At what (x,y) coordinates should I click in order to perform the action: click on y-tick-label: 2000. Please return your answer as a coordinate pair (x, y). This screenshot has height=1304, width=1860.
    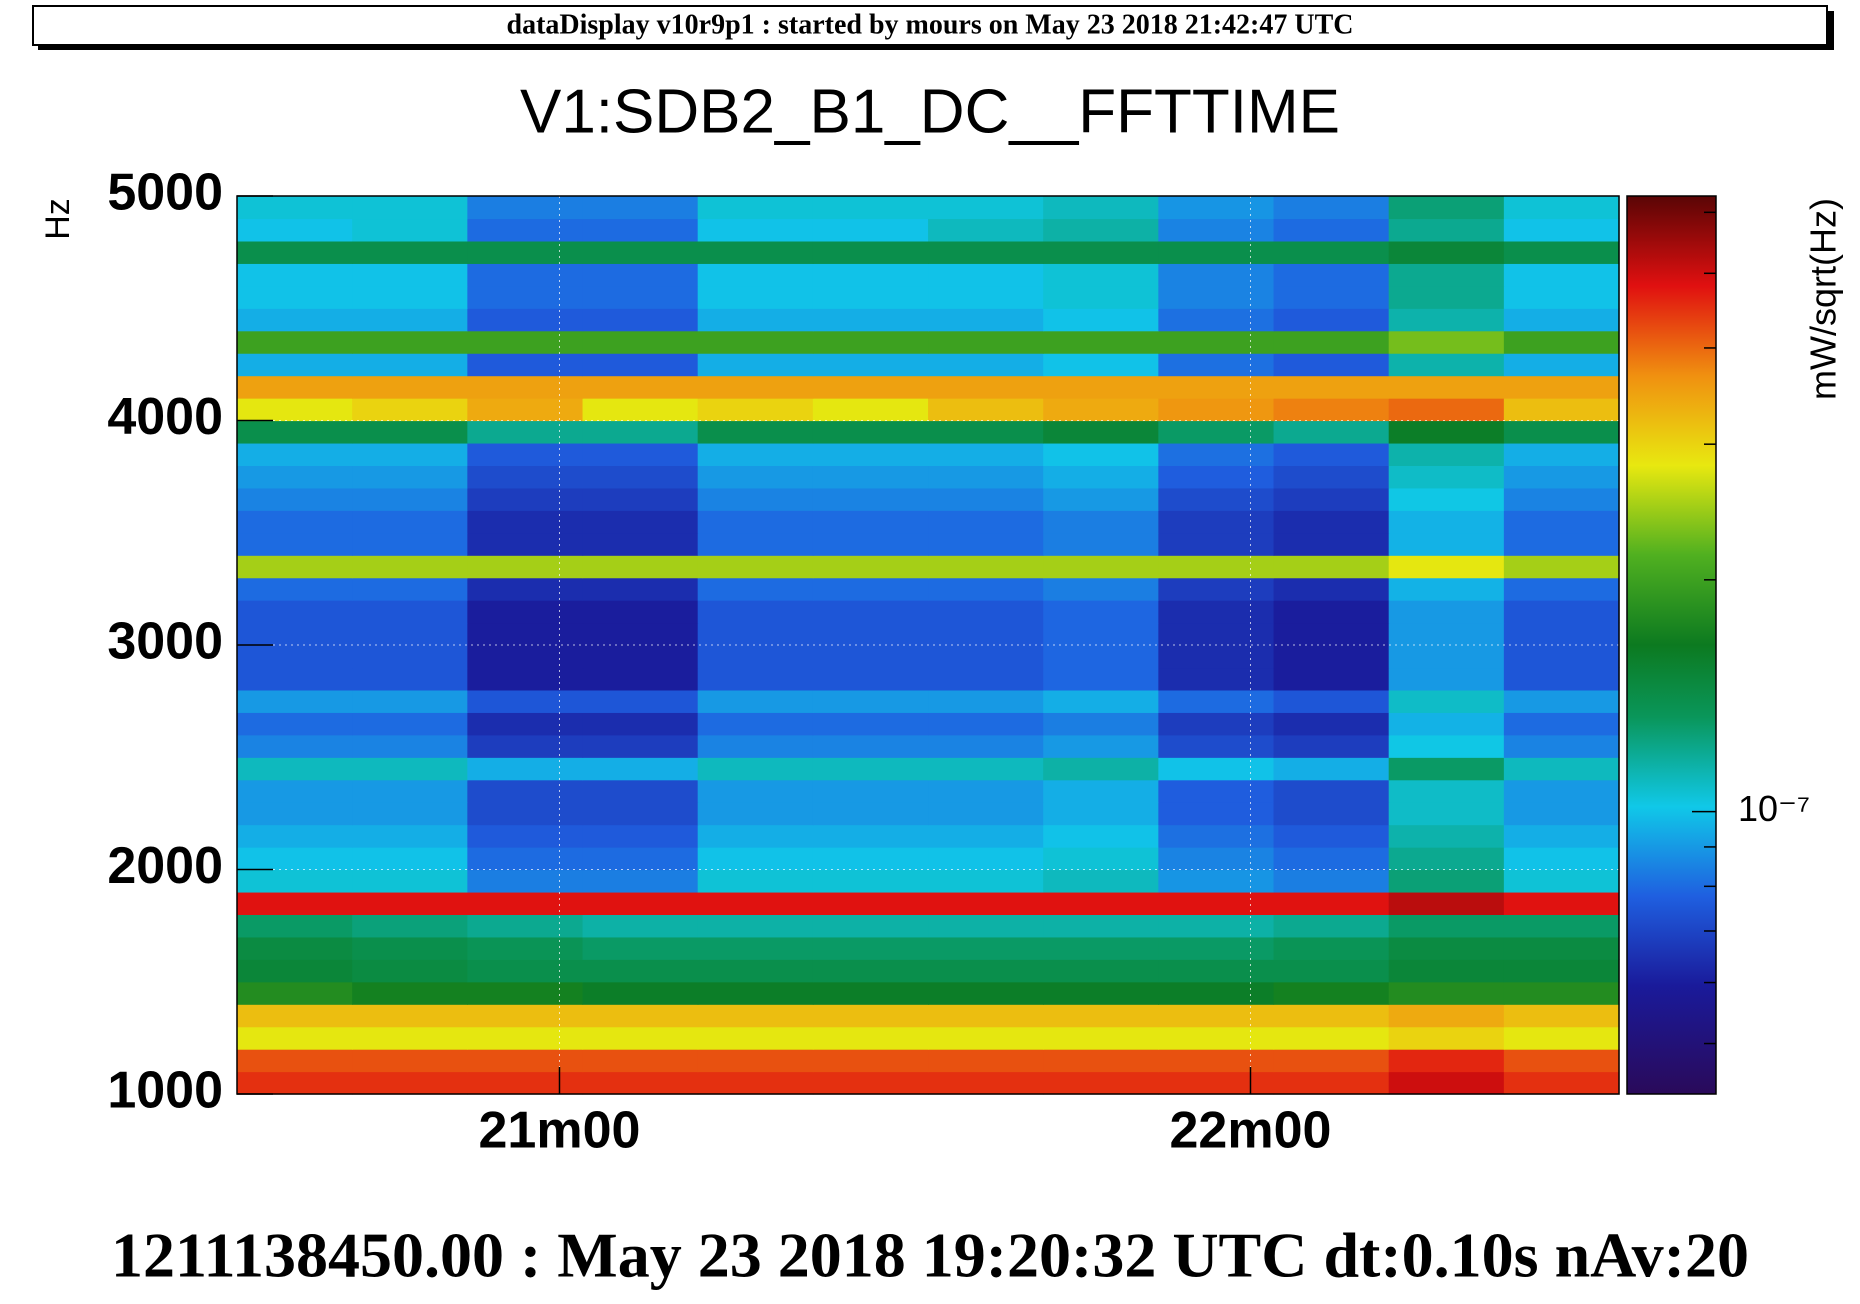
    Looking at the image, I should click on (165, 866).